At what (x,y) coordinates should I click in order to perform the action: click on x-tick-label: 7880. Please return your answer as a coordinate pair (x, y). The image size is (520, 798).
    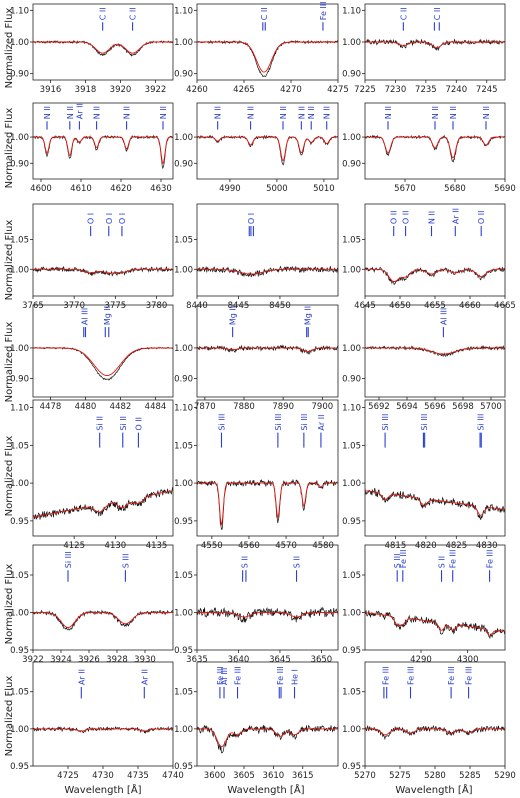
    Looking at the image, I should click on (244, 407).